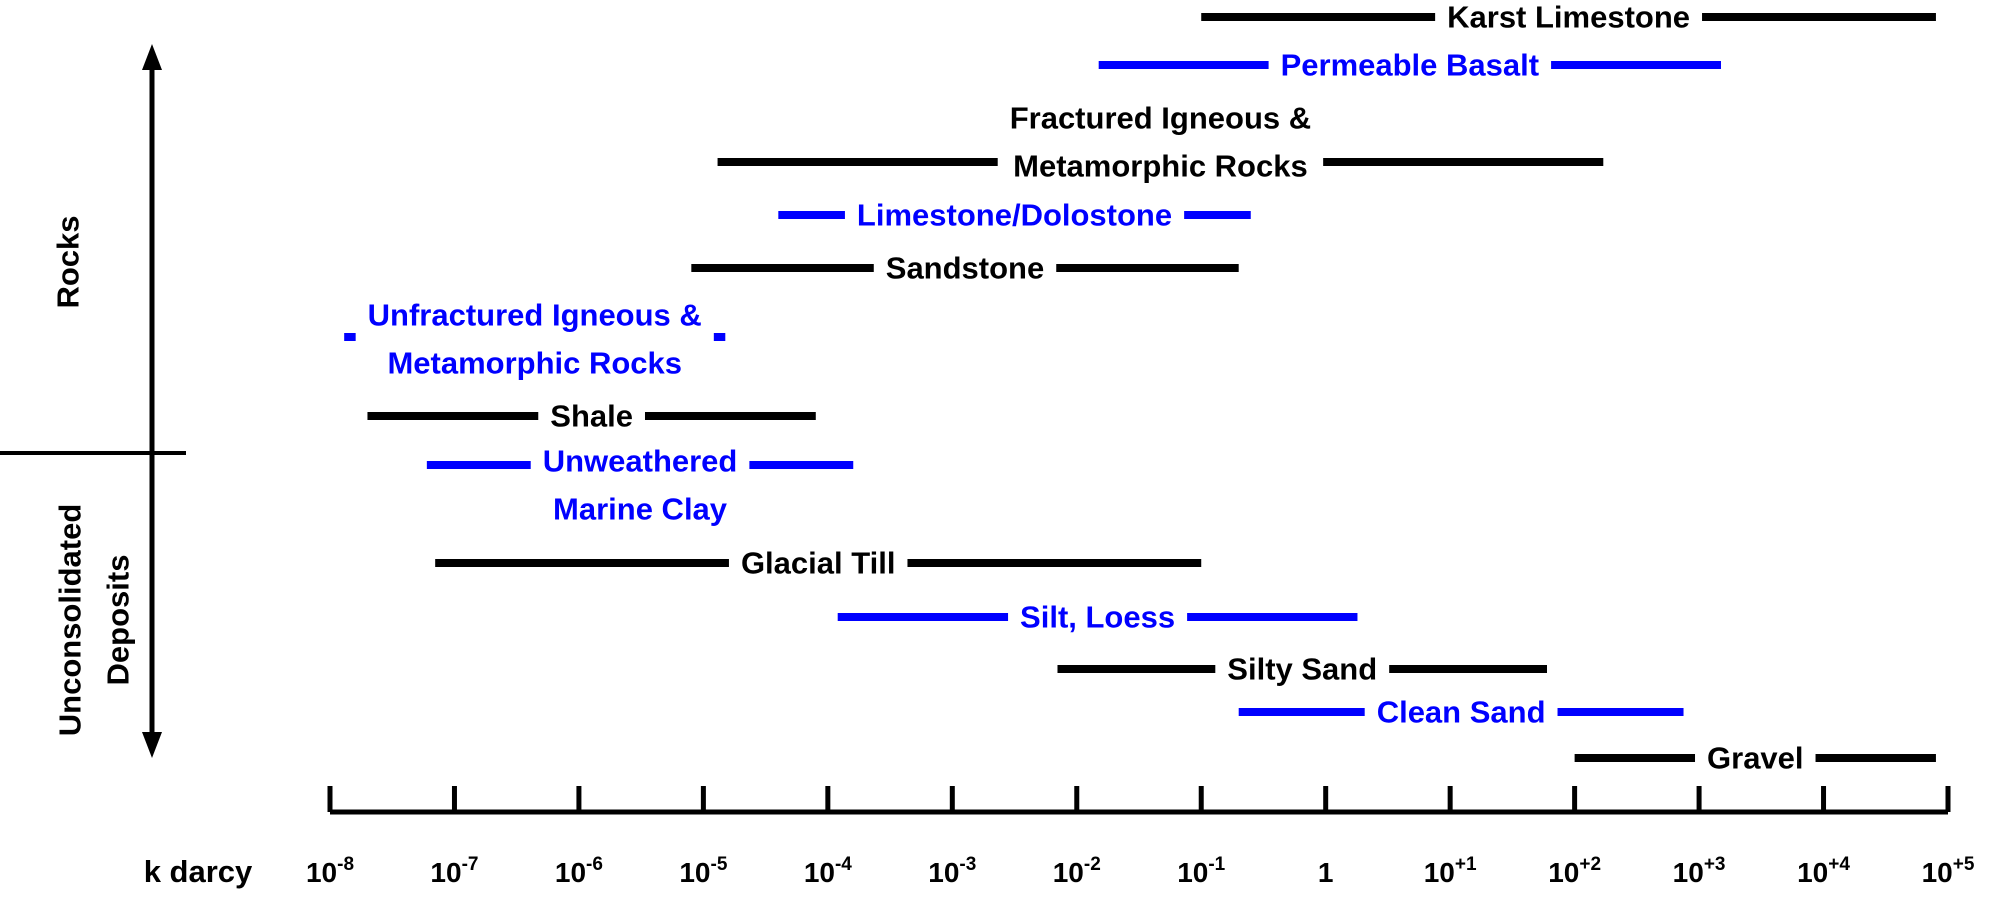 This screenshot has height=912, width=1998. I want to click on group-label-deposits: Deposits, so click(118, 620).